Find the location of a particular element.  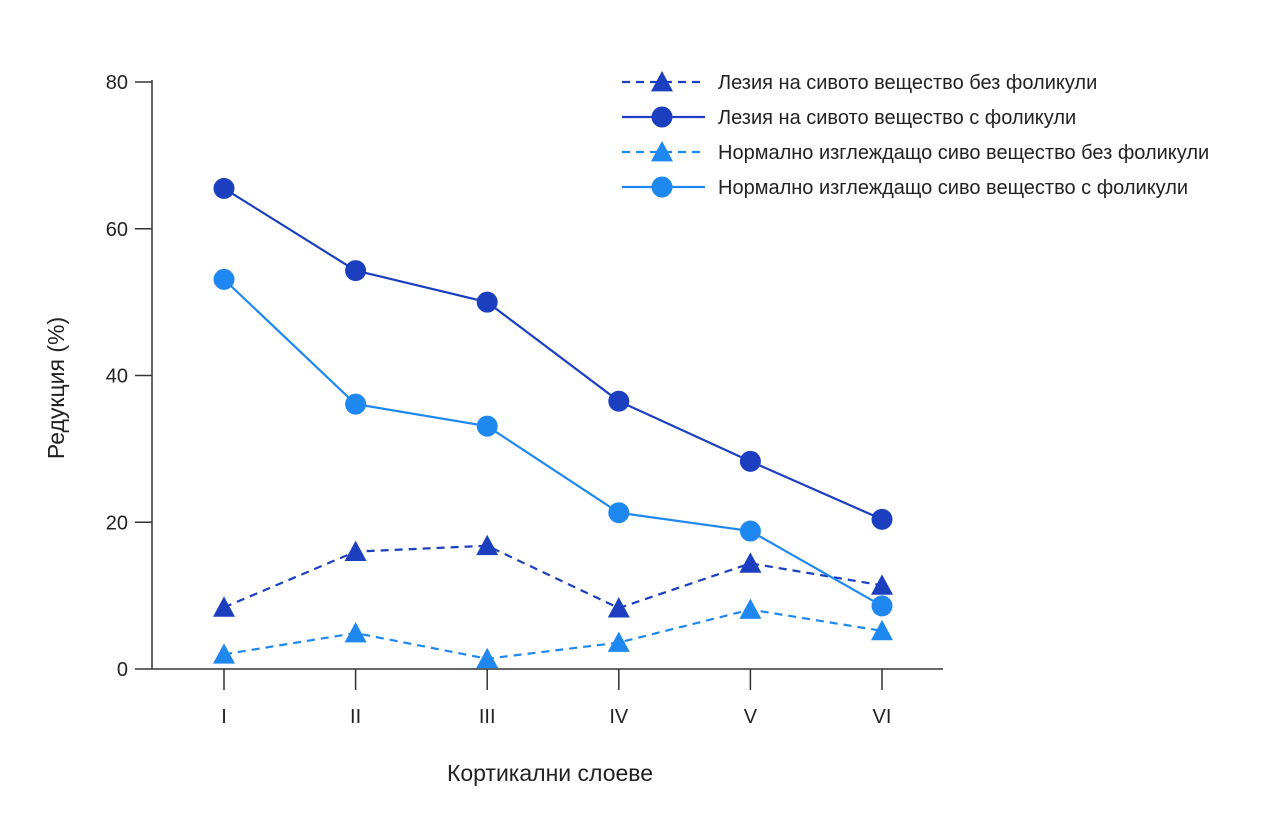

y-axis-title: Редукция (%) is located at coordinates (56, 388).